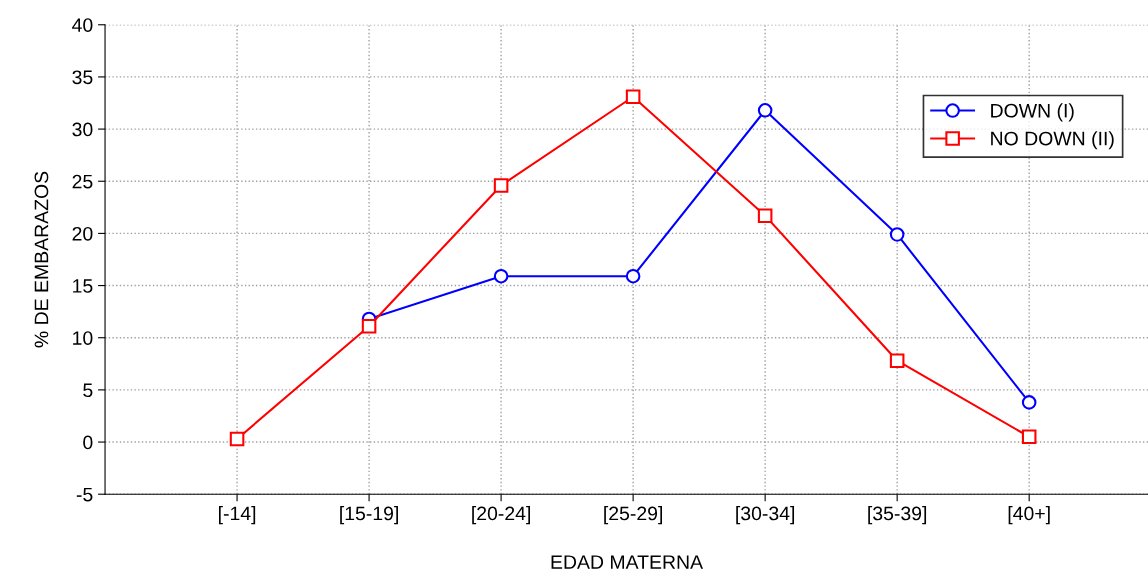 The image size is (1148, 576). I want to click on x-tick-label: [-14], so click(237, 515).